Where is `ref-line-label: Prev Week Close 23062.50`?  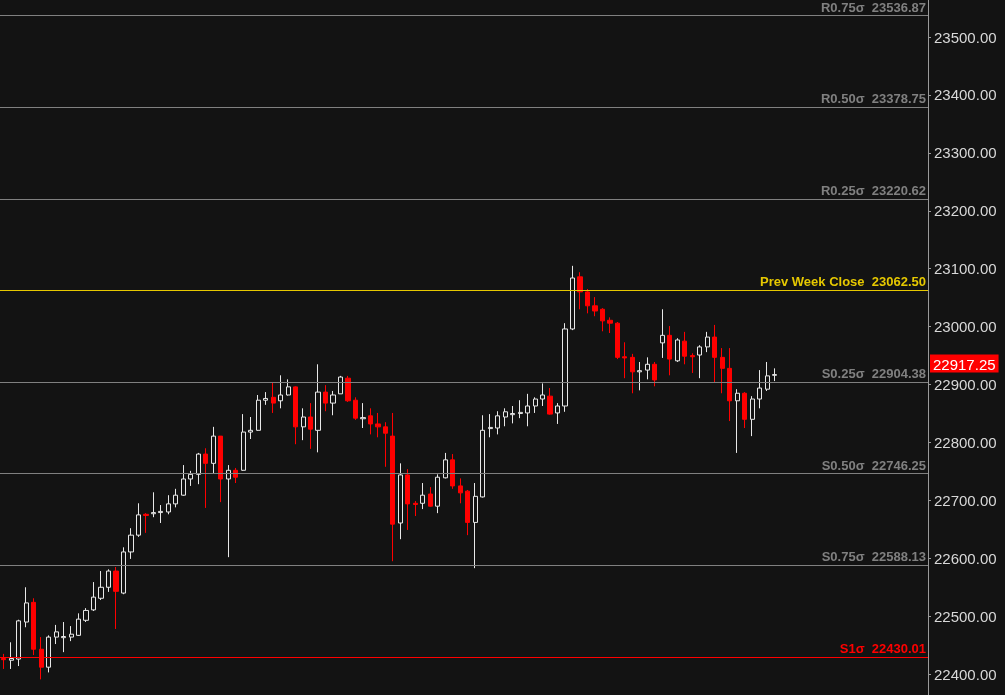
ref-line-label: Prev Week Close 23062.50 is located at coordinates (843, 282).